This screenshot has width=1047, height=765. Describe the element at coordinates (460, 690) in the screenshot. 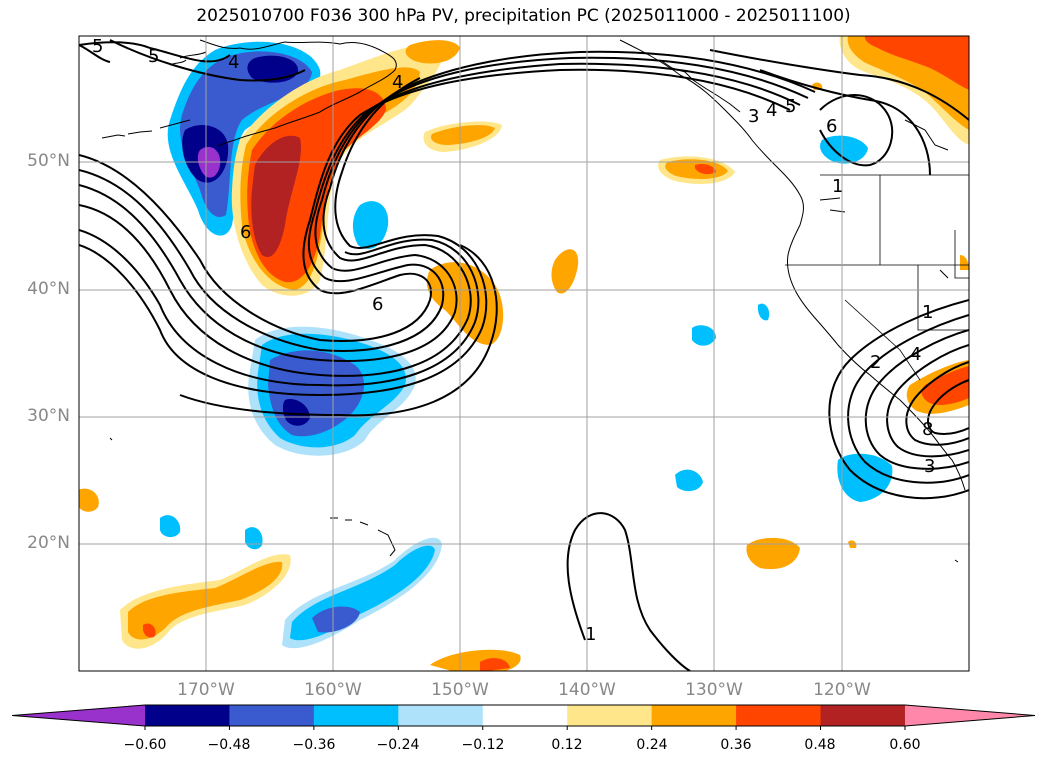

I see `lon-label: 150°W` at that location.